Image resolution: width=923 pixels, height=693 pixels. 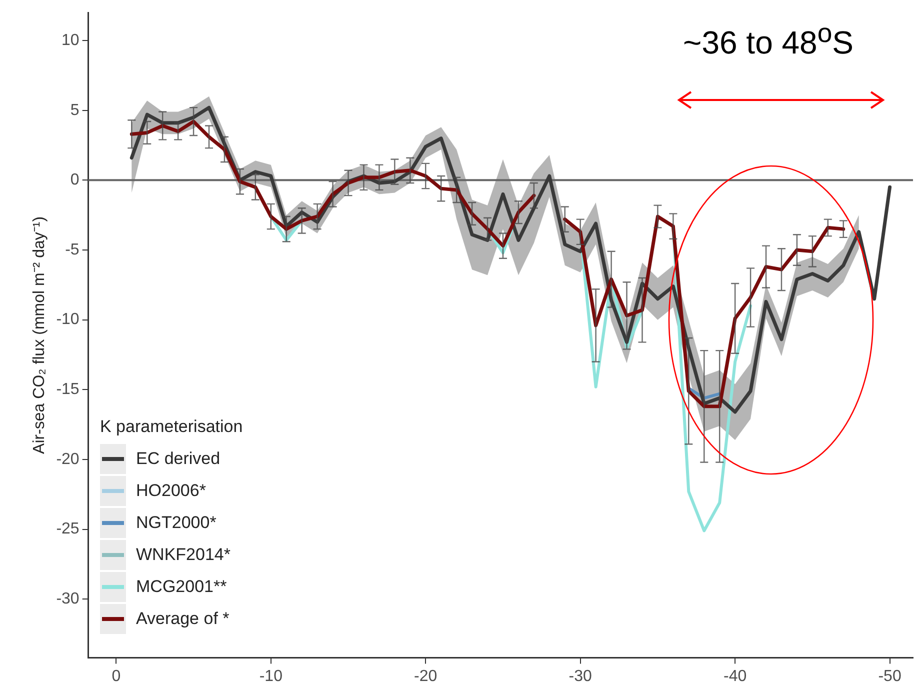 What do you see at coordinates (39, 335) in the screenshot?
I see `y-axis-title: Air-sea CO₂ flux (mmol m⁻² day⁻¹)` at bounding box center [39, 335].